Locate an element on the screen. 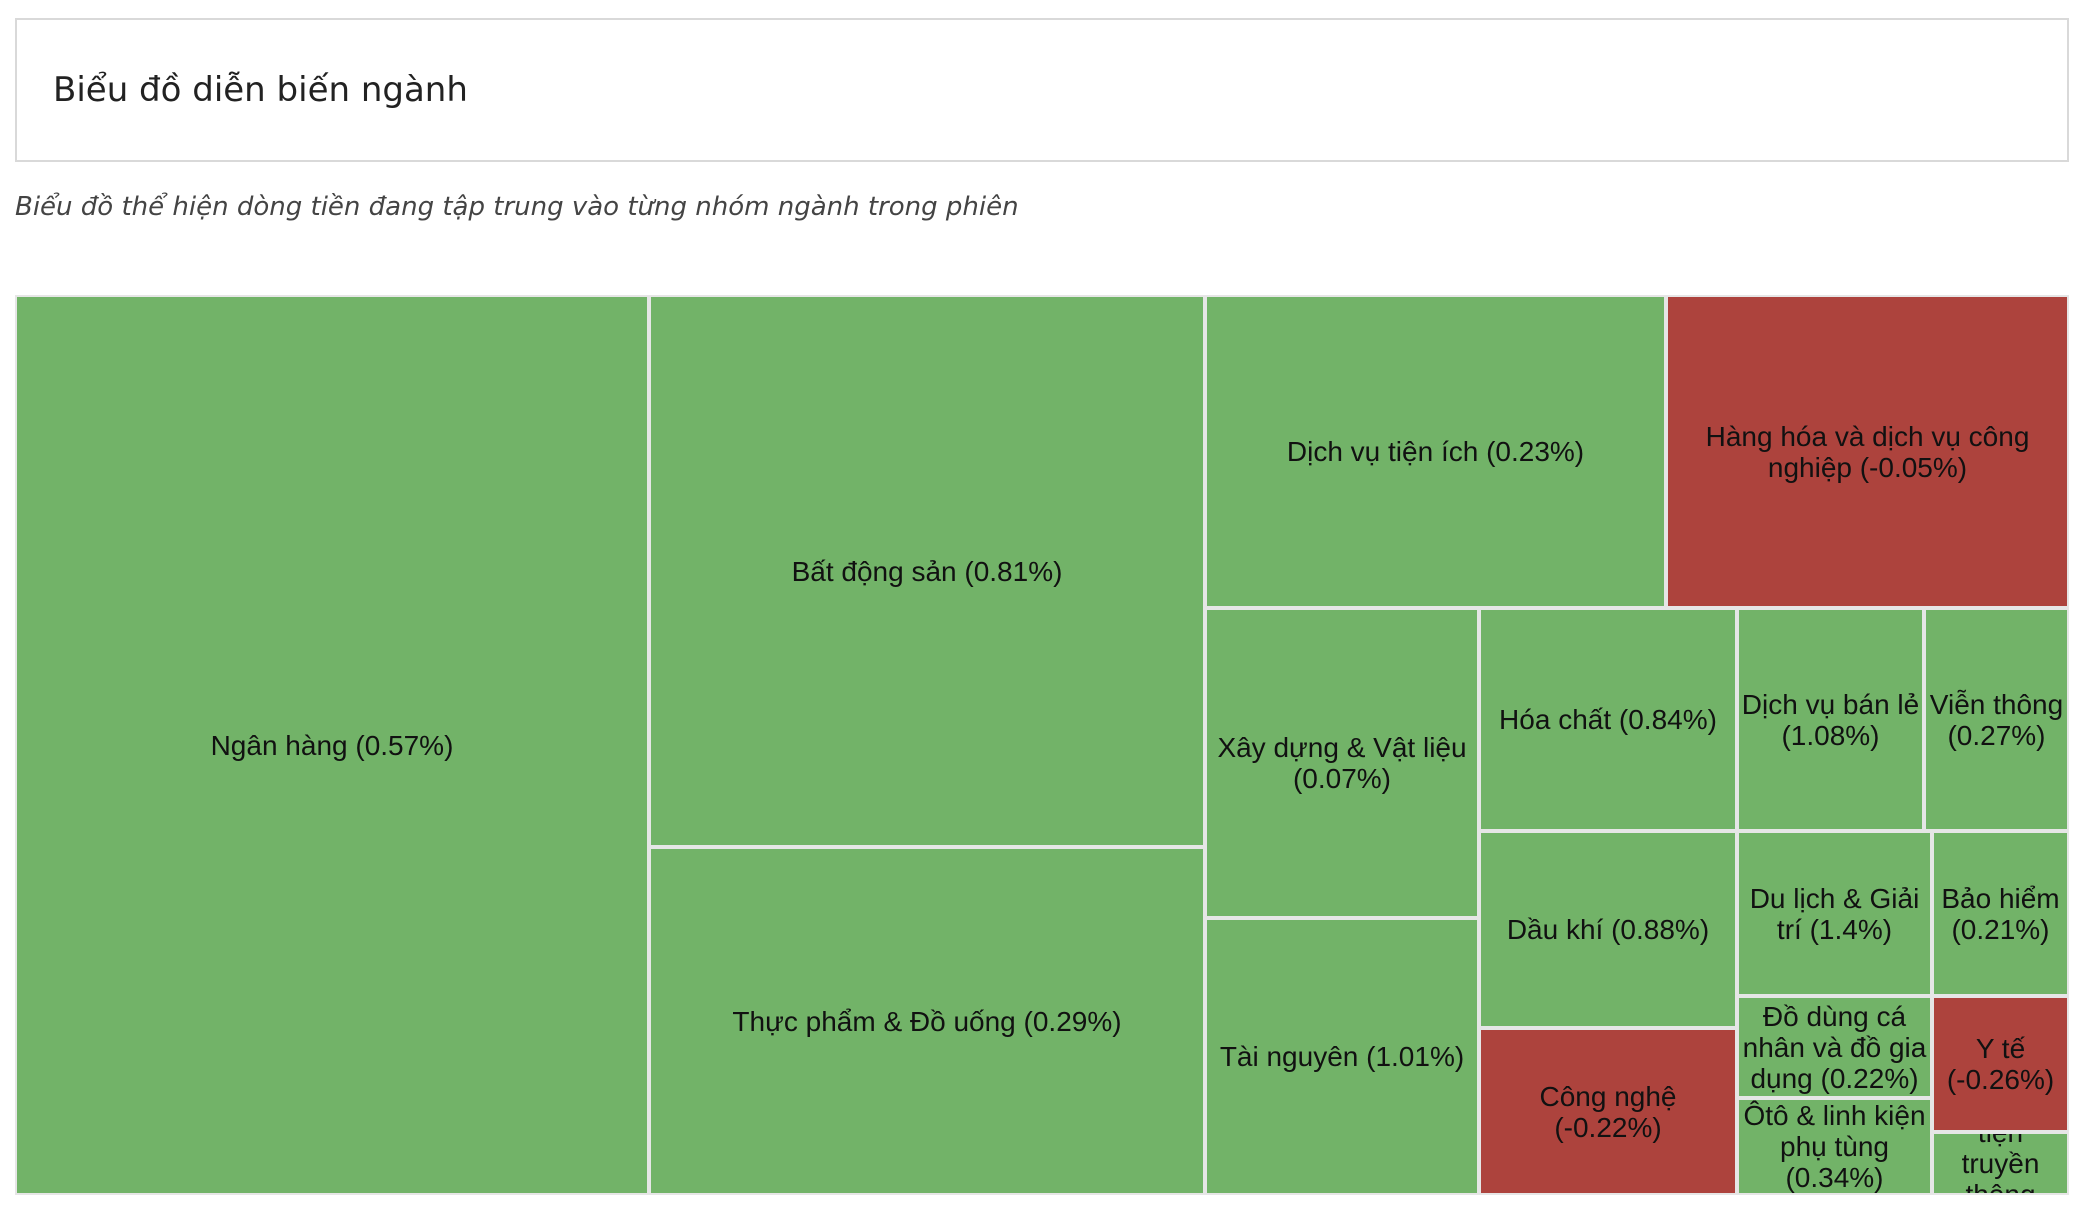 This screenshot has width=2082, height=1209. treemap-cell-label: Dầu khí (0.88%) is located at coordinates (1608, 929).